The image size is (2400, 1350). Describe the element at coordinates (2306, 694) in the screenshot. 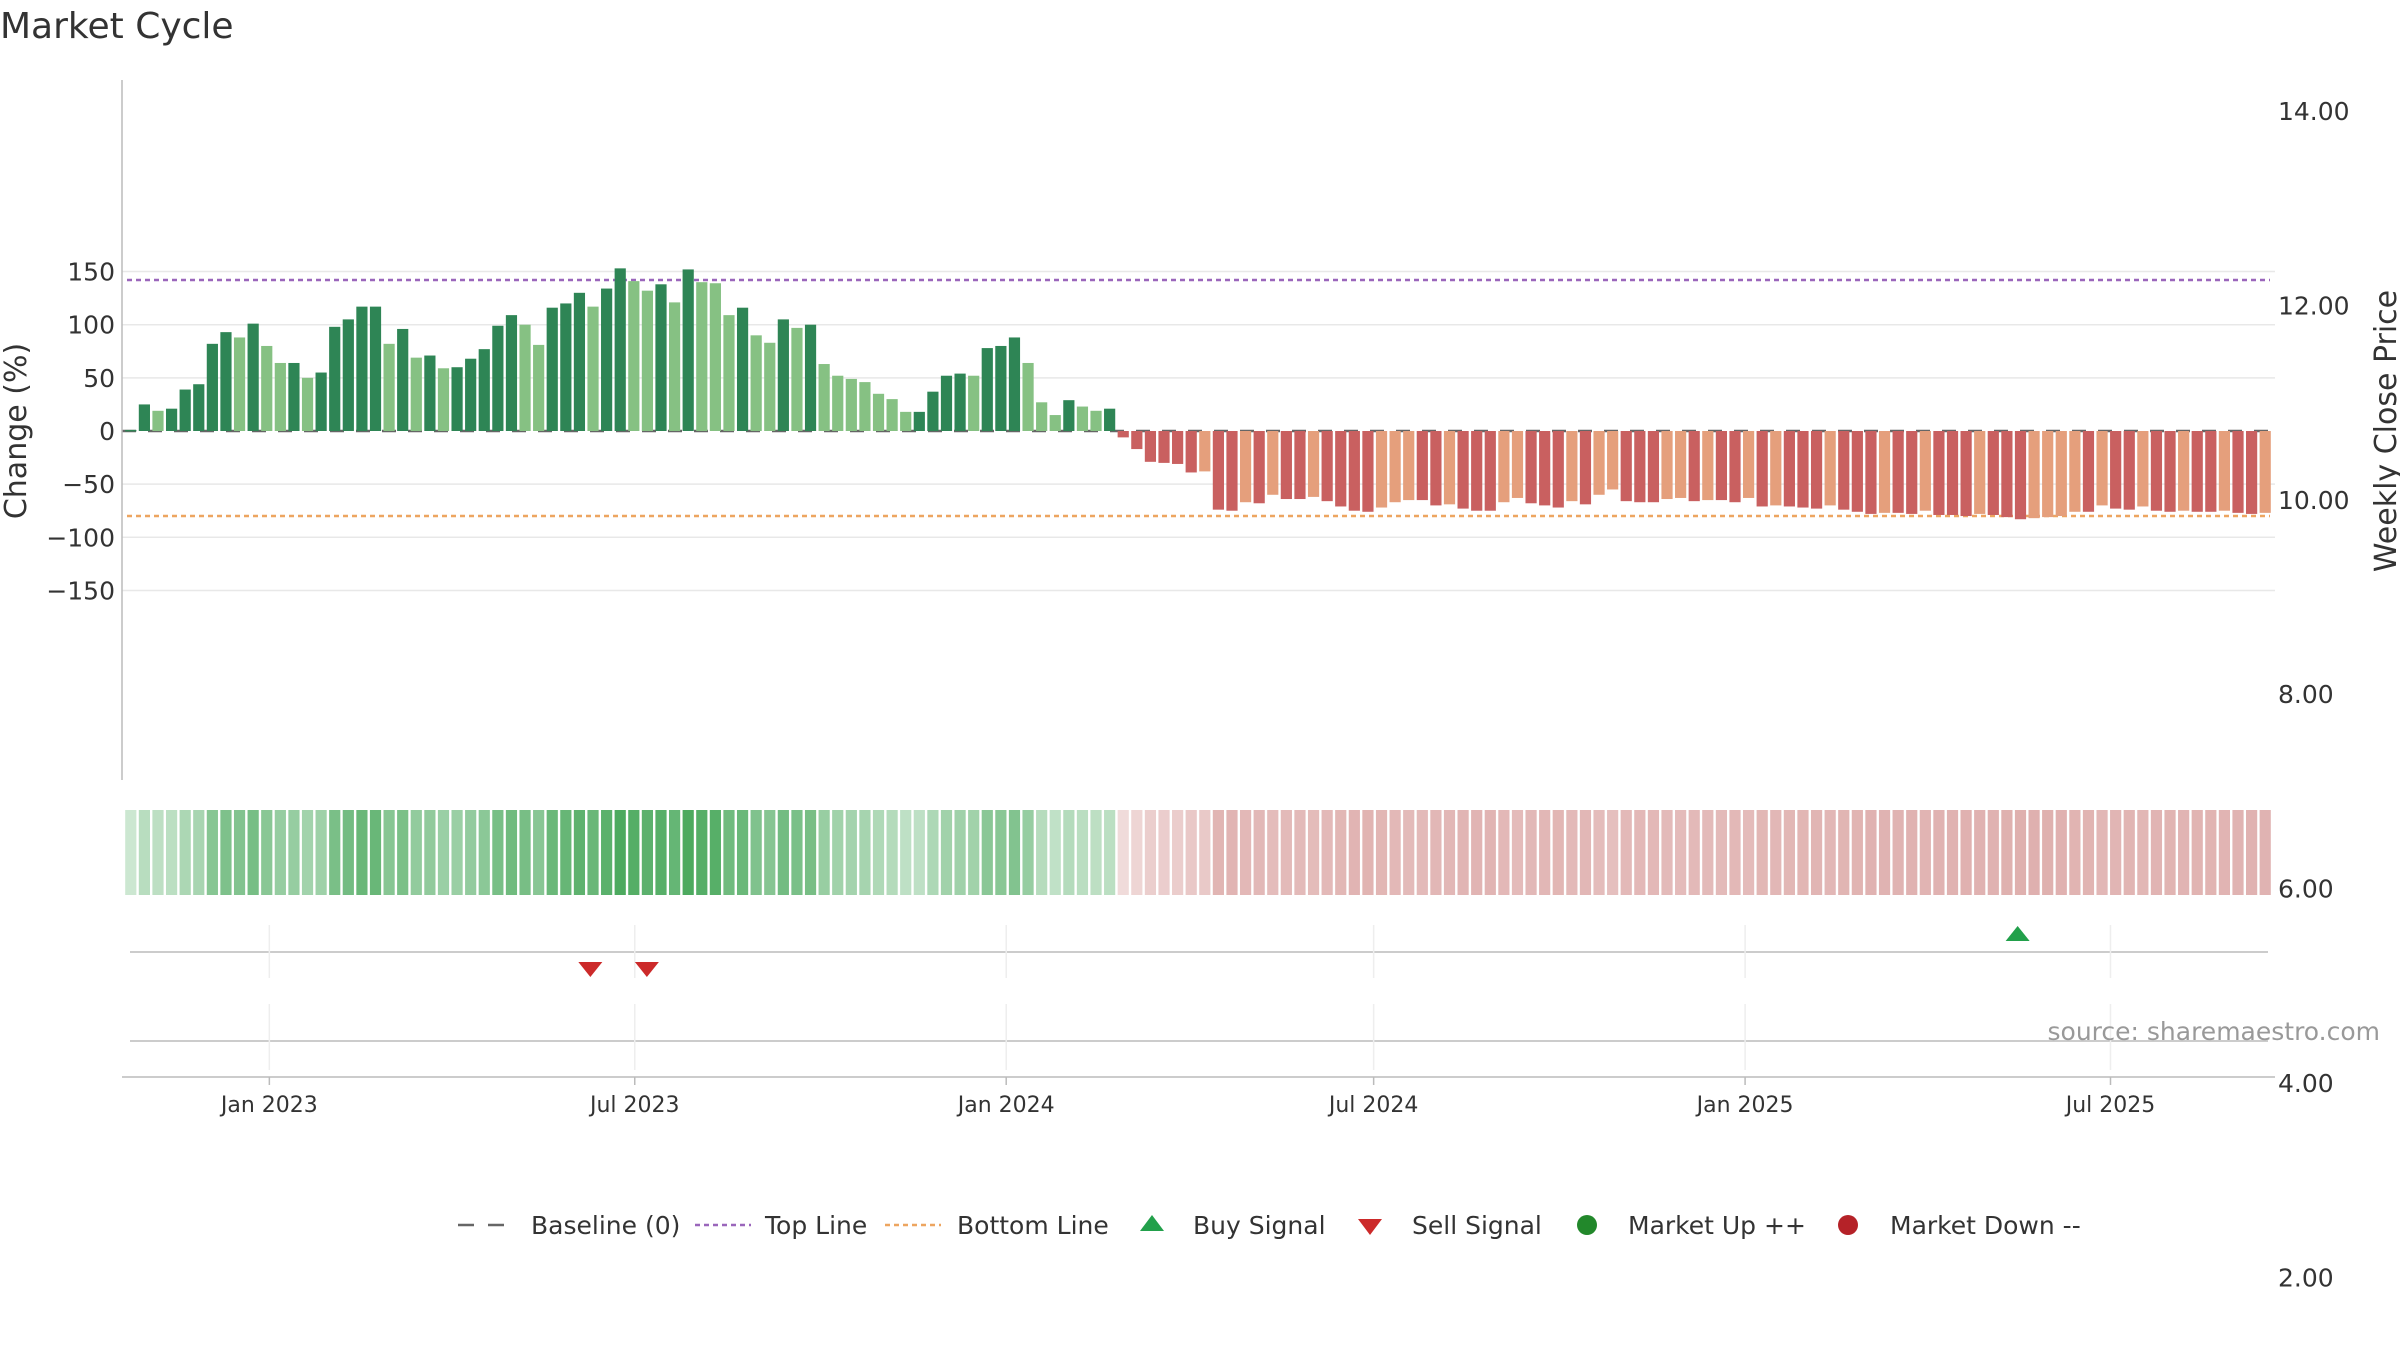

I see `y2-tick-label: 8.00` at that location.